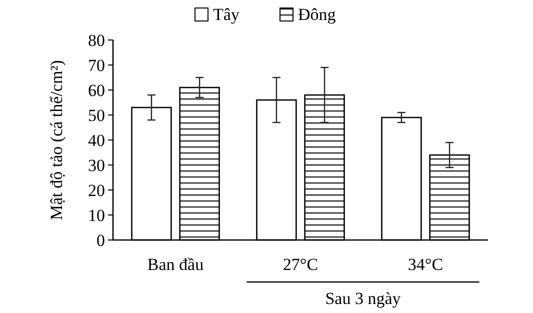 Image resolution: width=533 pixels, height=313 pixels. What do you see at coordinates (96, 65) in the screenshot?
I see `y-tick-label: 70` at bounding box center [96, 65].